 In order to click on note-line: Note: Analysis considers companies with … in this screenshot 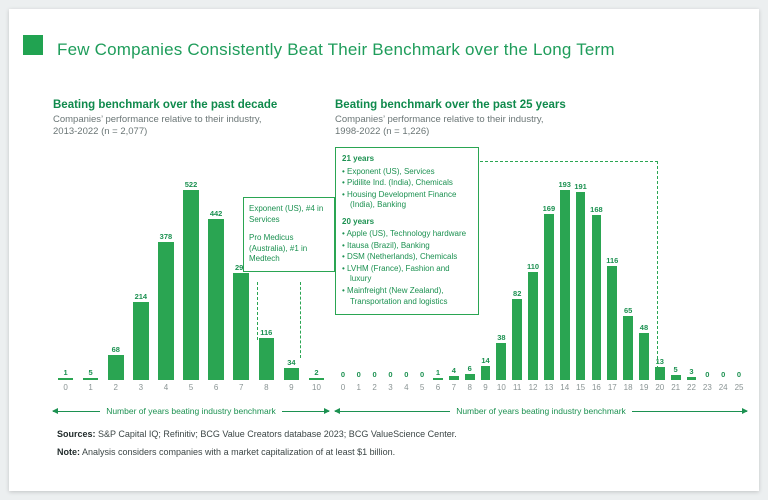, I will do `click(398, 452)`.